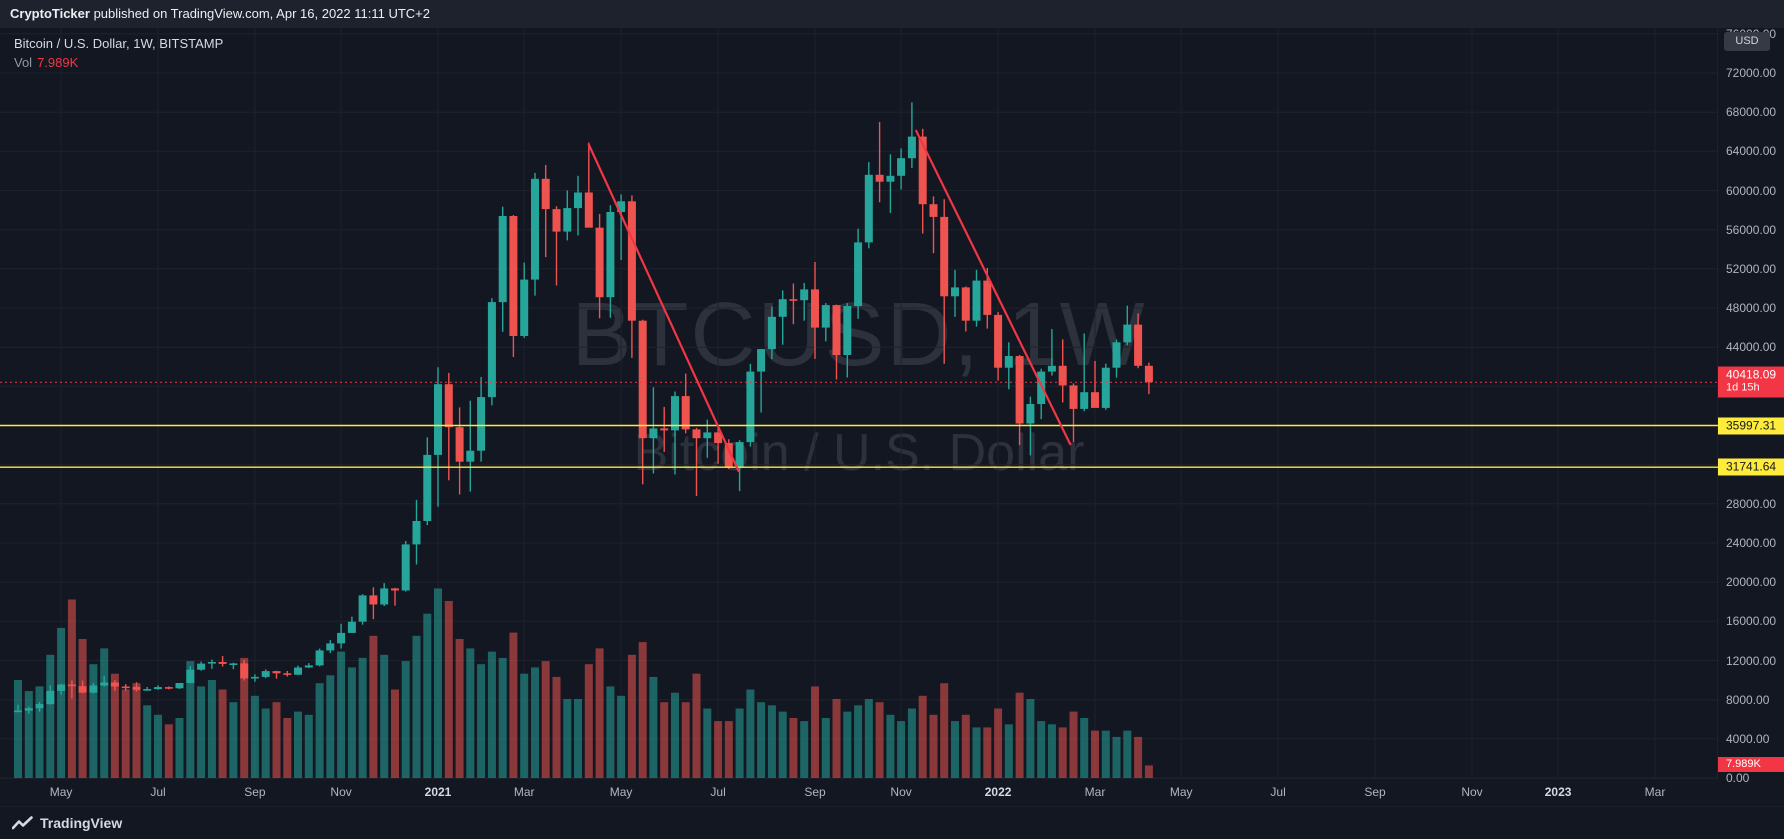  Describe the element at coordinates (583, 683) in the screenshot. I see `volume-bars` at that location.